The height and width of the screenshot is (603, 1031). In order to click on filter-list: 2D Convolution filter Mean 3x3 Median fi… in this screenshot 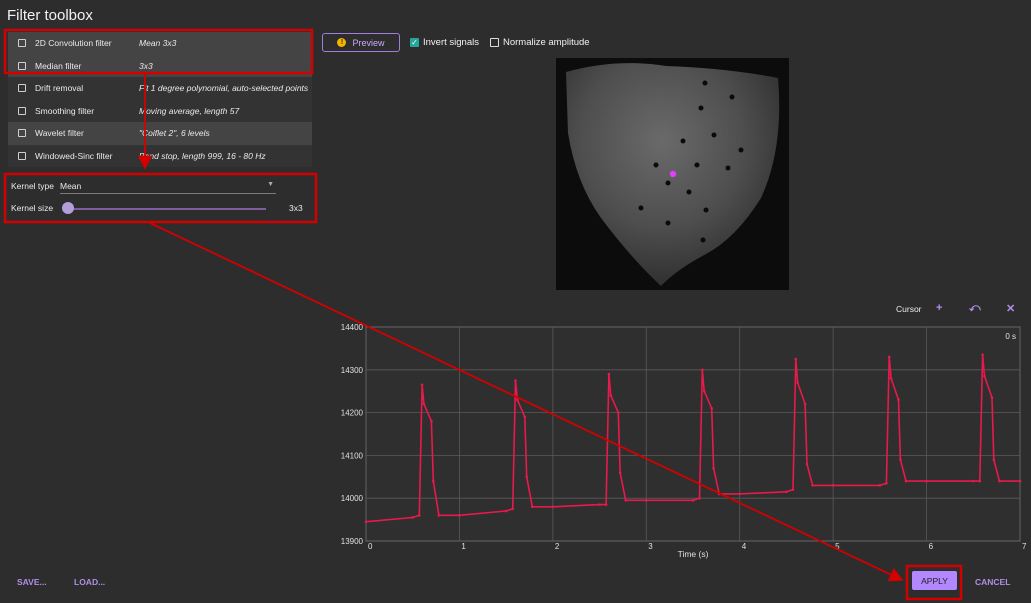, I will do `click(160, 99)`.